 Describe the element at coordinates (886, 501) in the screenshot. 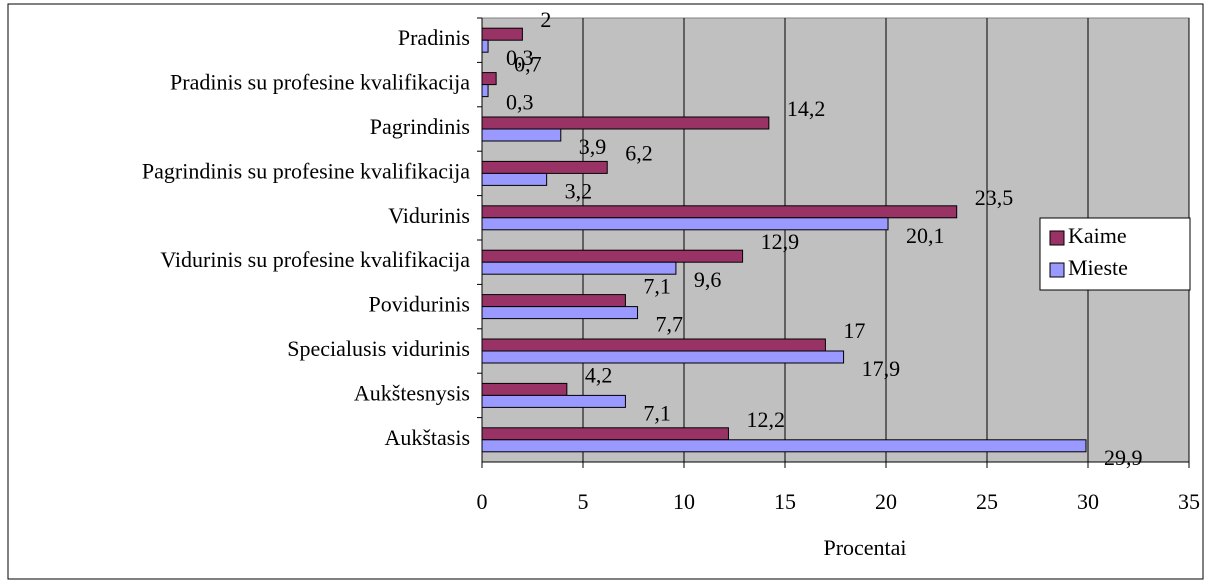

I see `x-tick-label: 20` at that location.